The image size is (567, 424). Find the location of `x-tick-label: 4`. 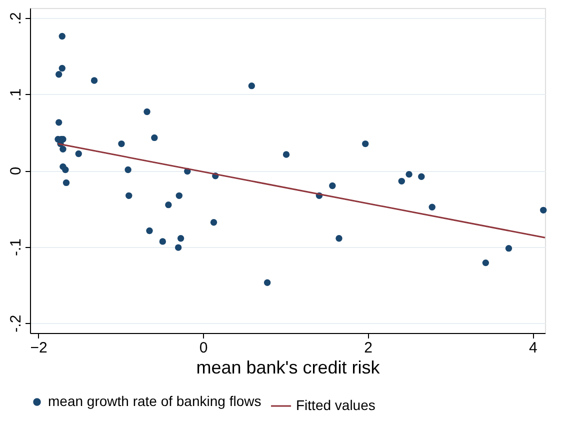

x-tick-label: 4 is located at coordinates (533, 348).